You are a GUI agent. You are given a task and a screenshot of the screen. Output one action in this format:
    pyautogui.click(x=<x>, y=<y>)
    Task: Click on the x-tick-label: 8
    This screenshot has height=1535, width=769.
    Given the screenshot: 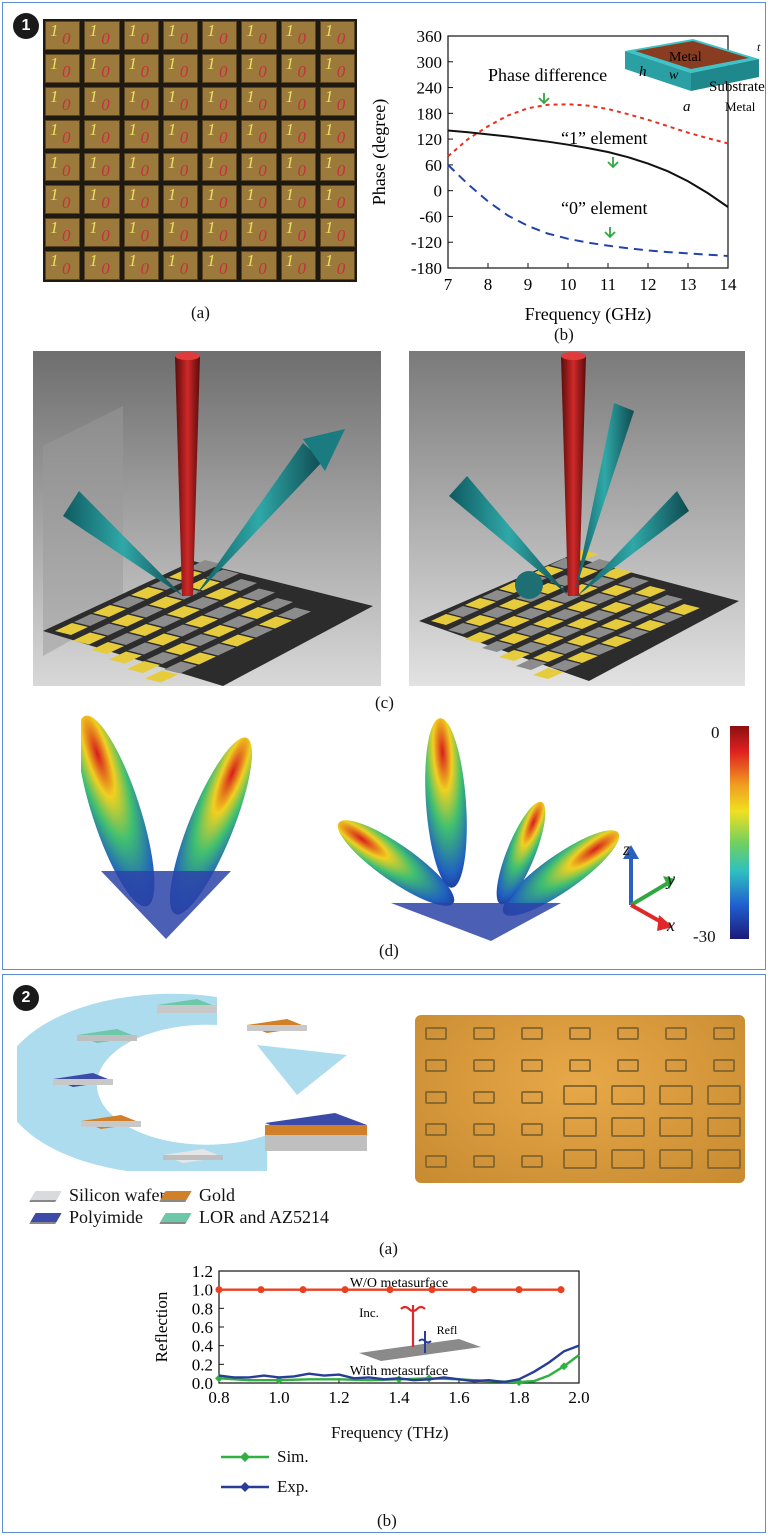 What is the action you would take?
    pyautogui.click(x=488, y=284)
    